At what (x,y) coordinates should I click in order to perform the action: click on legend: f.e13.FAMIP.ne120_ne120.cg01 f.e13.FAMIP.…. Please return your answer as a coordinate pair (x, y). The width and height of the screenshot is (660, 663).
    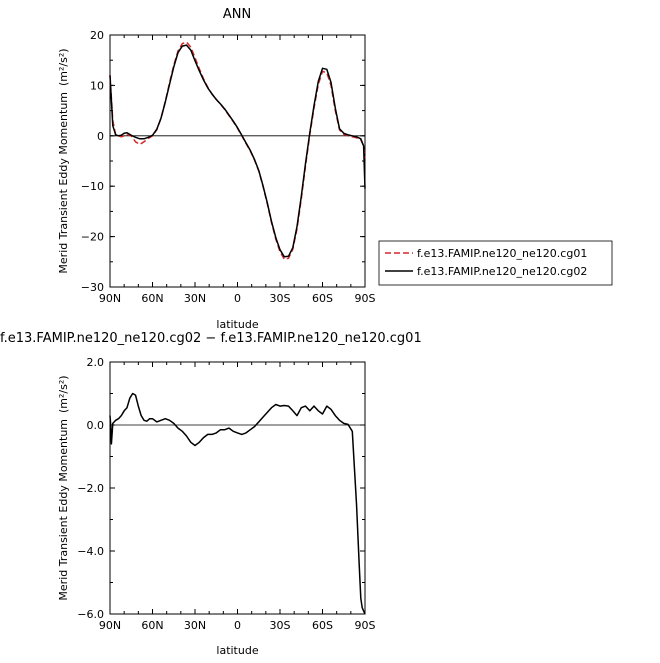
    Looking at the image, I should click on (495, 263).